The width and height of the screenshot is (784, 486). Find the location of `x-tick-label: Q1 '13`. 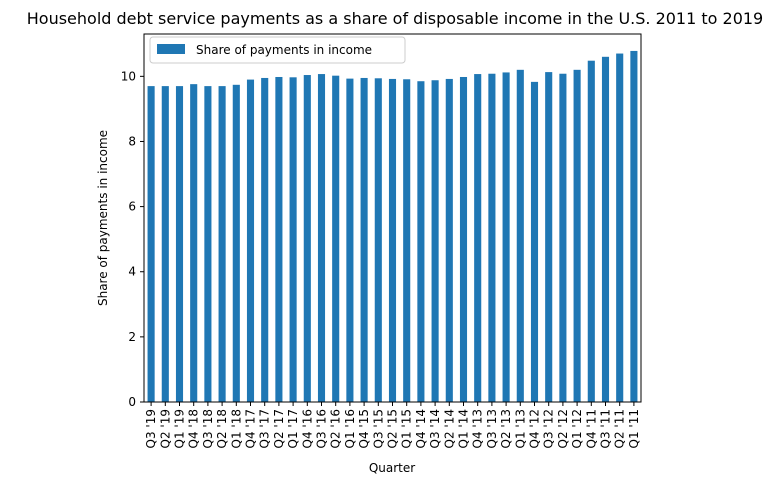

x-tick-label: Q1 '13 is located at coordinates (520, 428).